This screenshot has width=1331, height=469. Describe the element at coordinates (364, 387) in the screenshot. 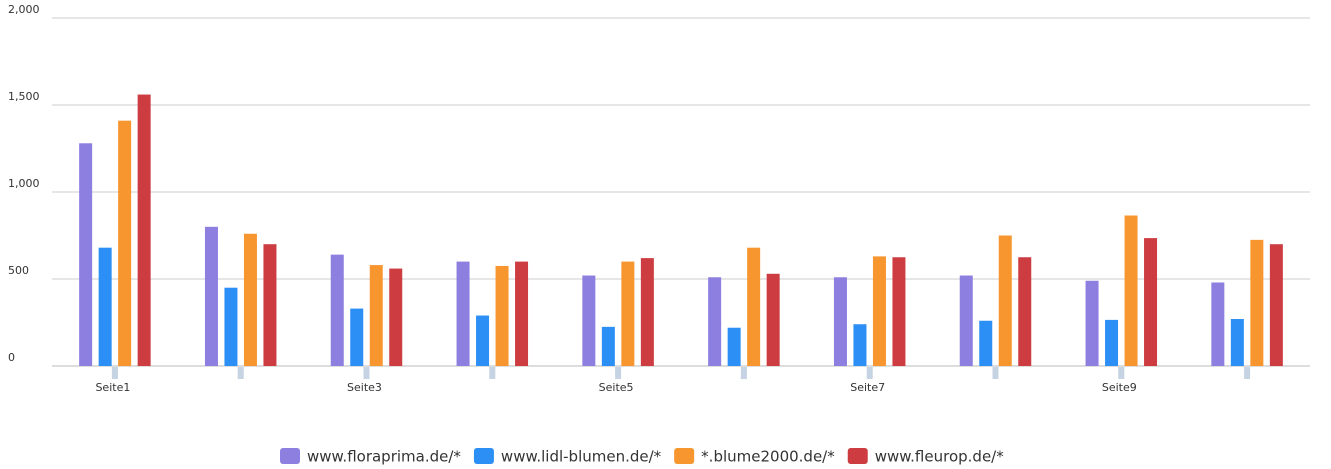

I see `x-tick-label: Seite3` at that location.